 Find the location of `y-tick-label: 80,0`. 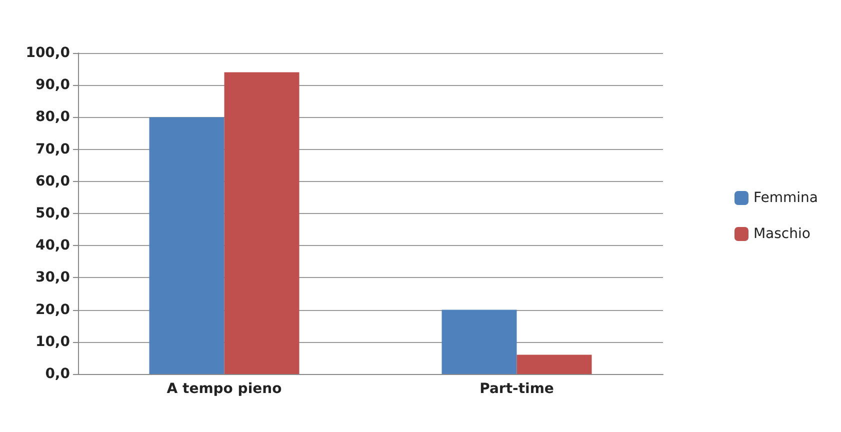

y-tick-label: 80,0 is located at coordinates (52, 117).